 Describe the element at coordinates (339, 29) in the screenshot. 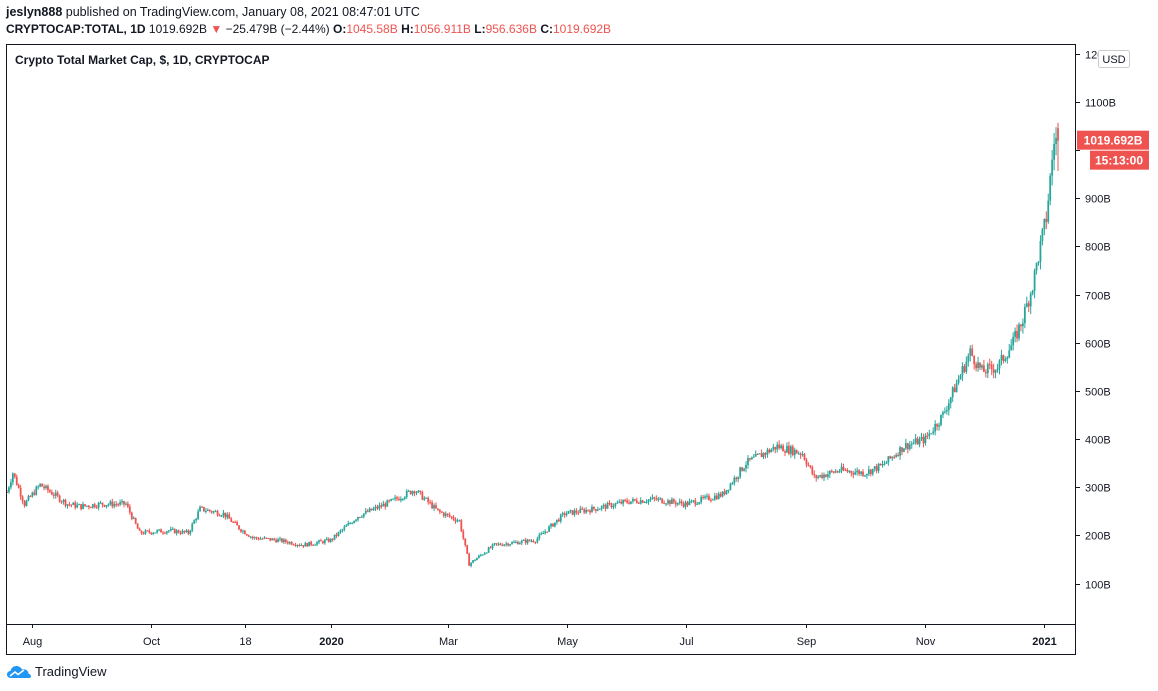

I see `open-label: O:` at that location.